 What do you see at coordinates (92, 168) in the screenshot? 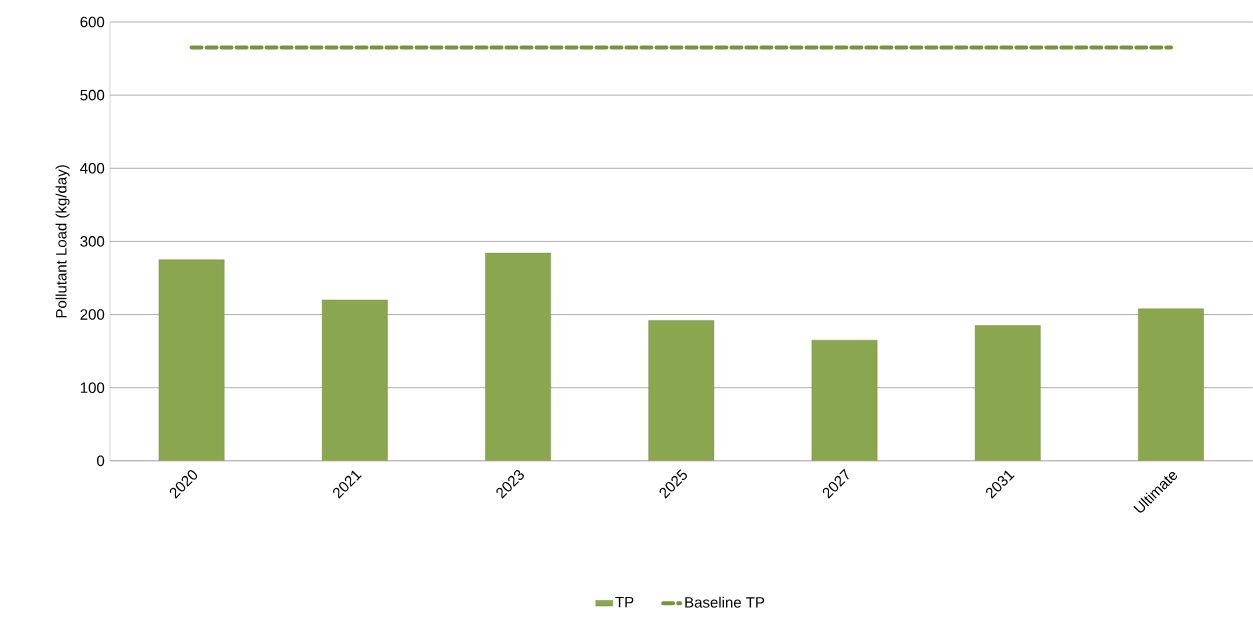
I see `y-tick-label: 400` at bounding box center [92, 168].